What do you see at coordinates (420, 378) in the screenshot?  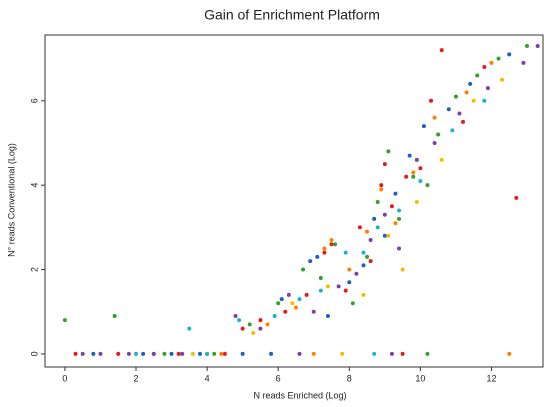 I see `x-tick-label: 10` at bounding box center [420, 378].